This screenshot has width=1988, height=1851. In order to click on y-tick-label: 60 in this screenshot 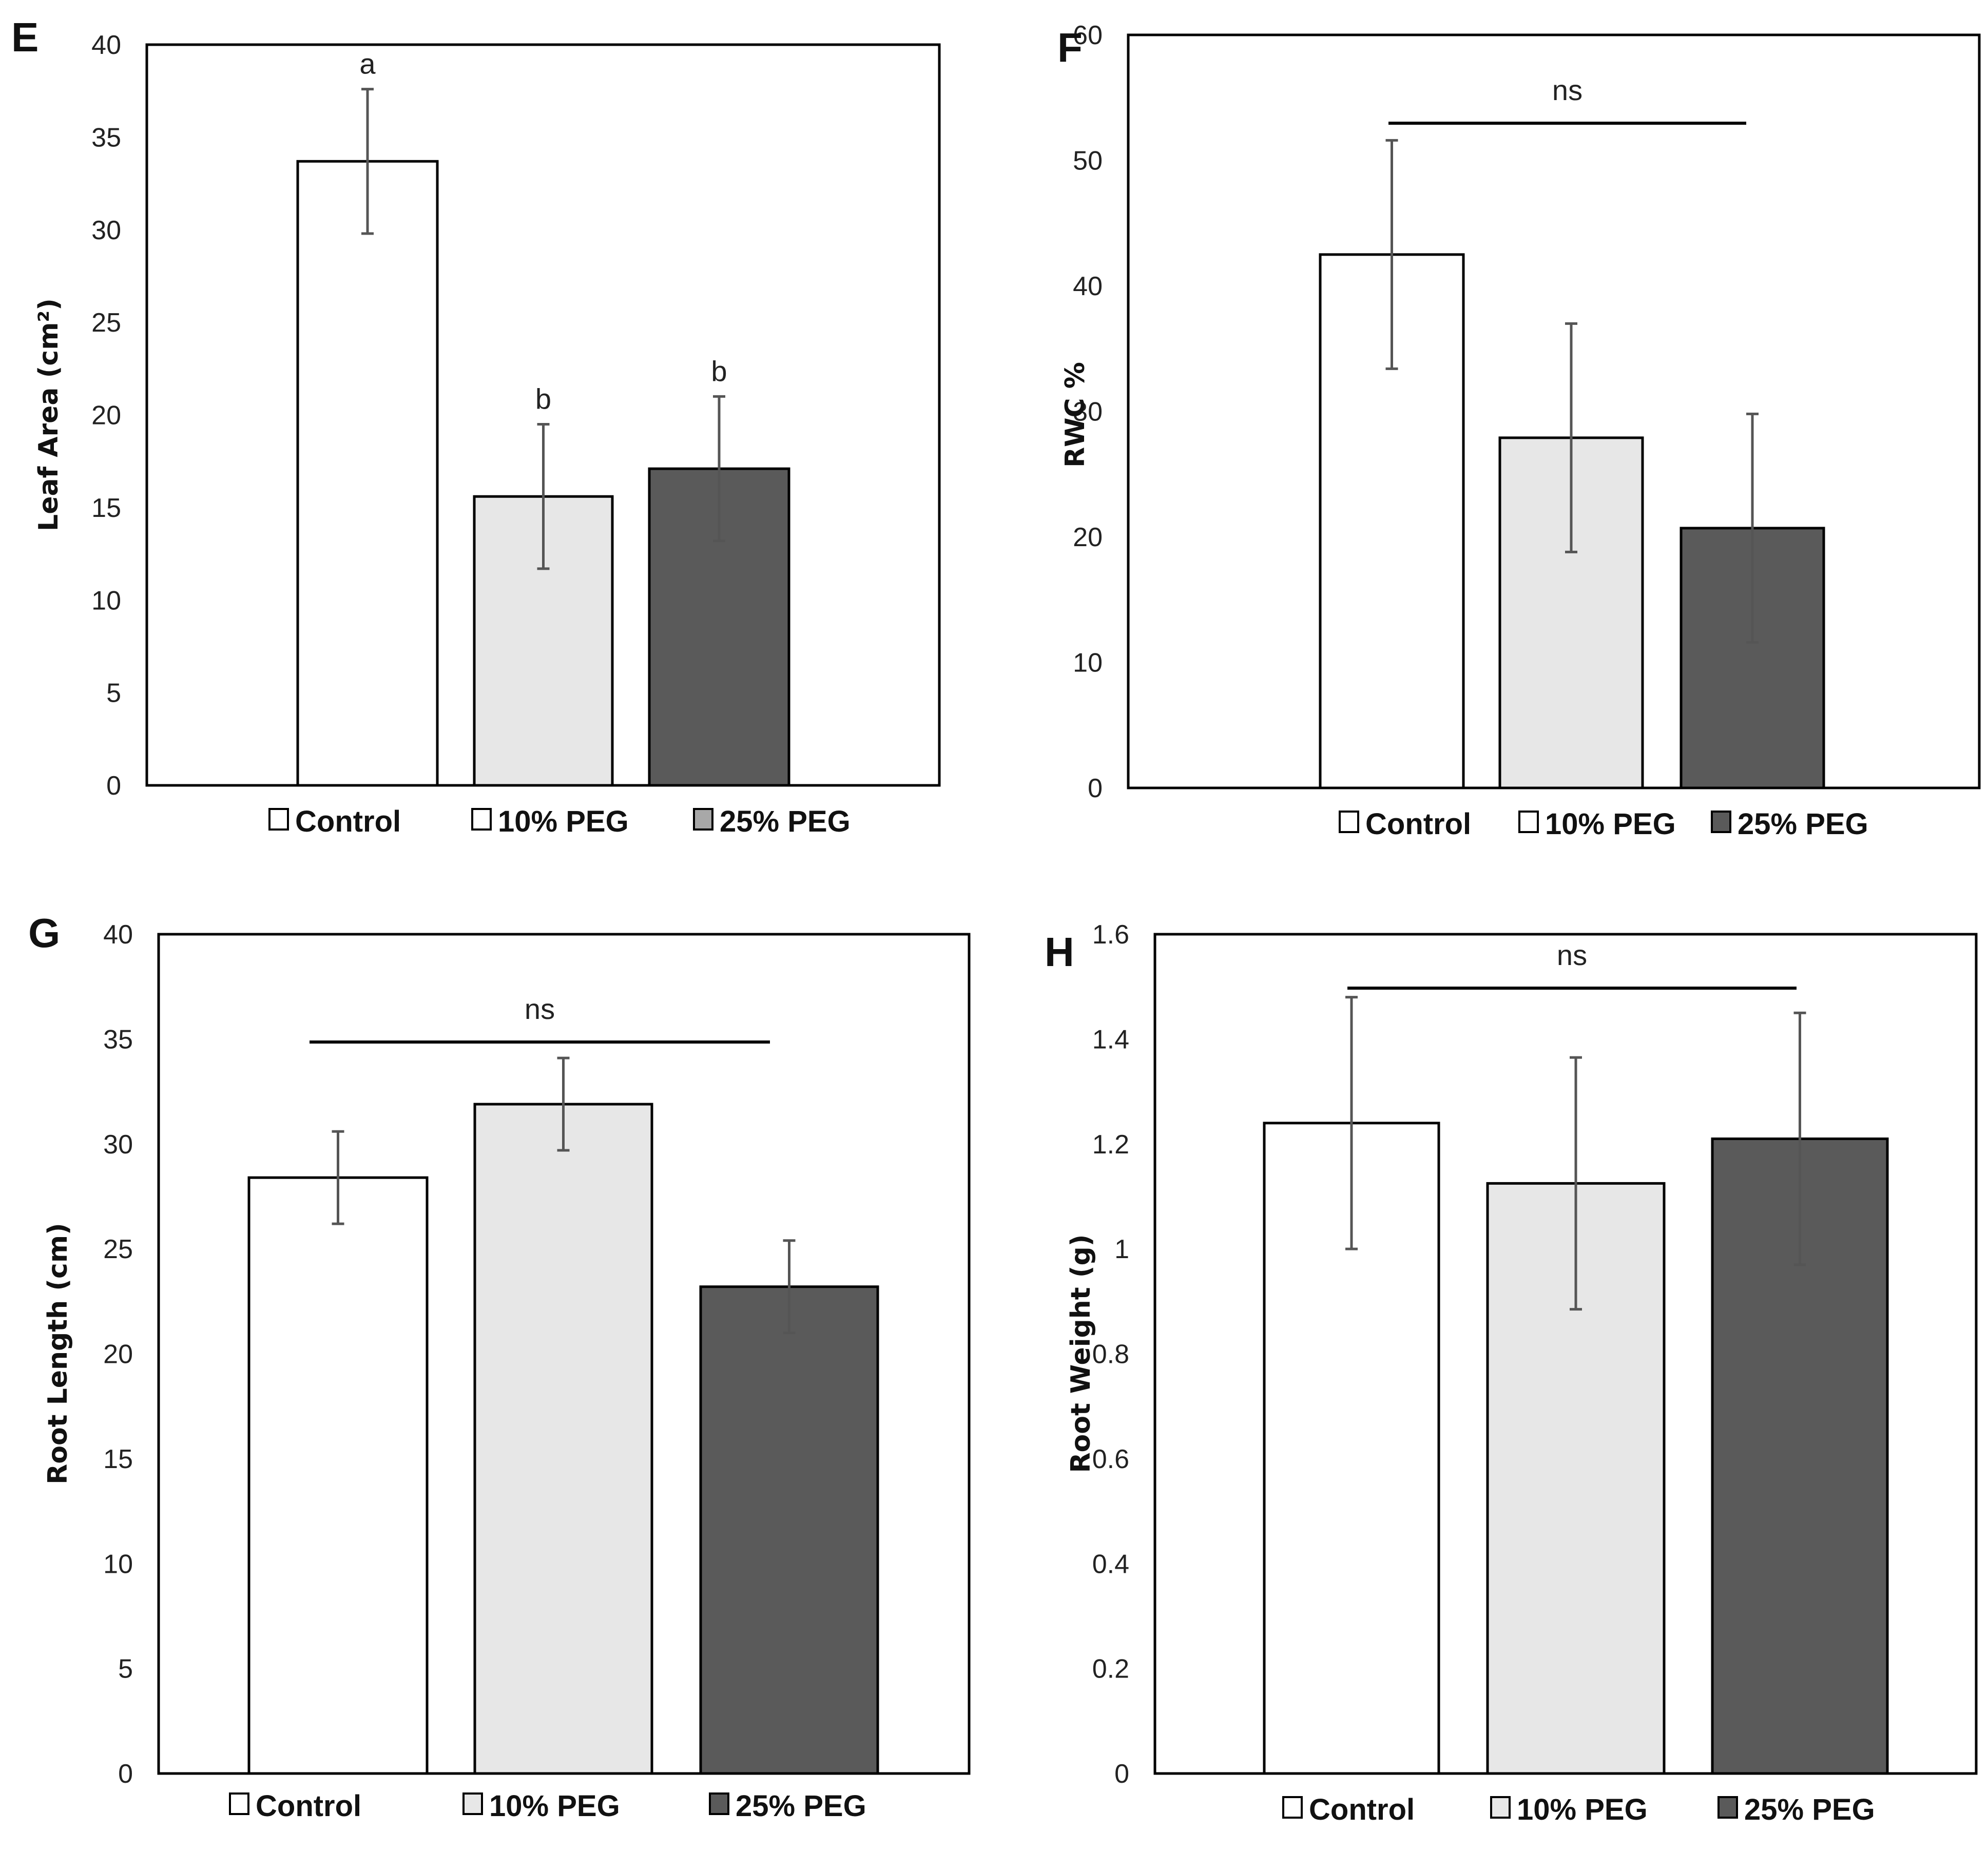, I will do `click(1088, 35)`.